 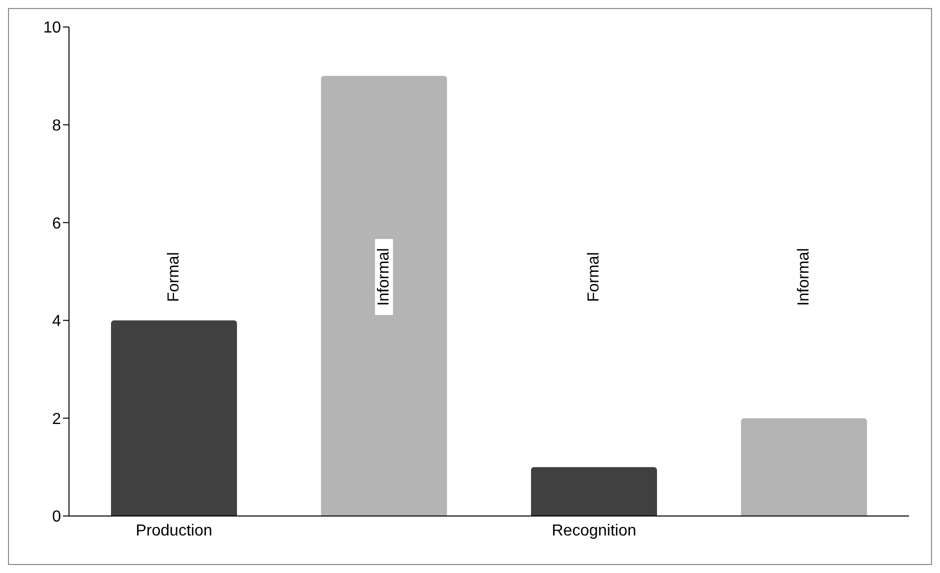 I want to click on y-tick-label: 2, so click(x=57, y=419).